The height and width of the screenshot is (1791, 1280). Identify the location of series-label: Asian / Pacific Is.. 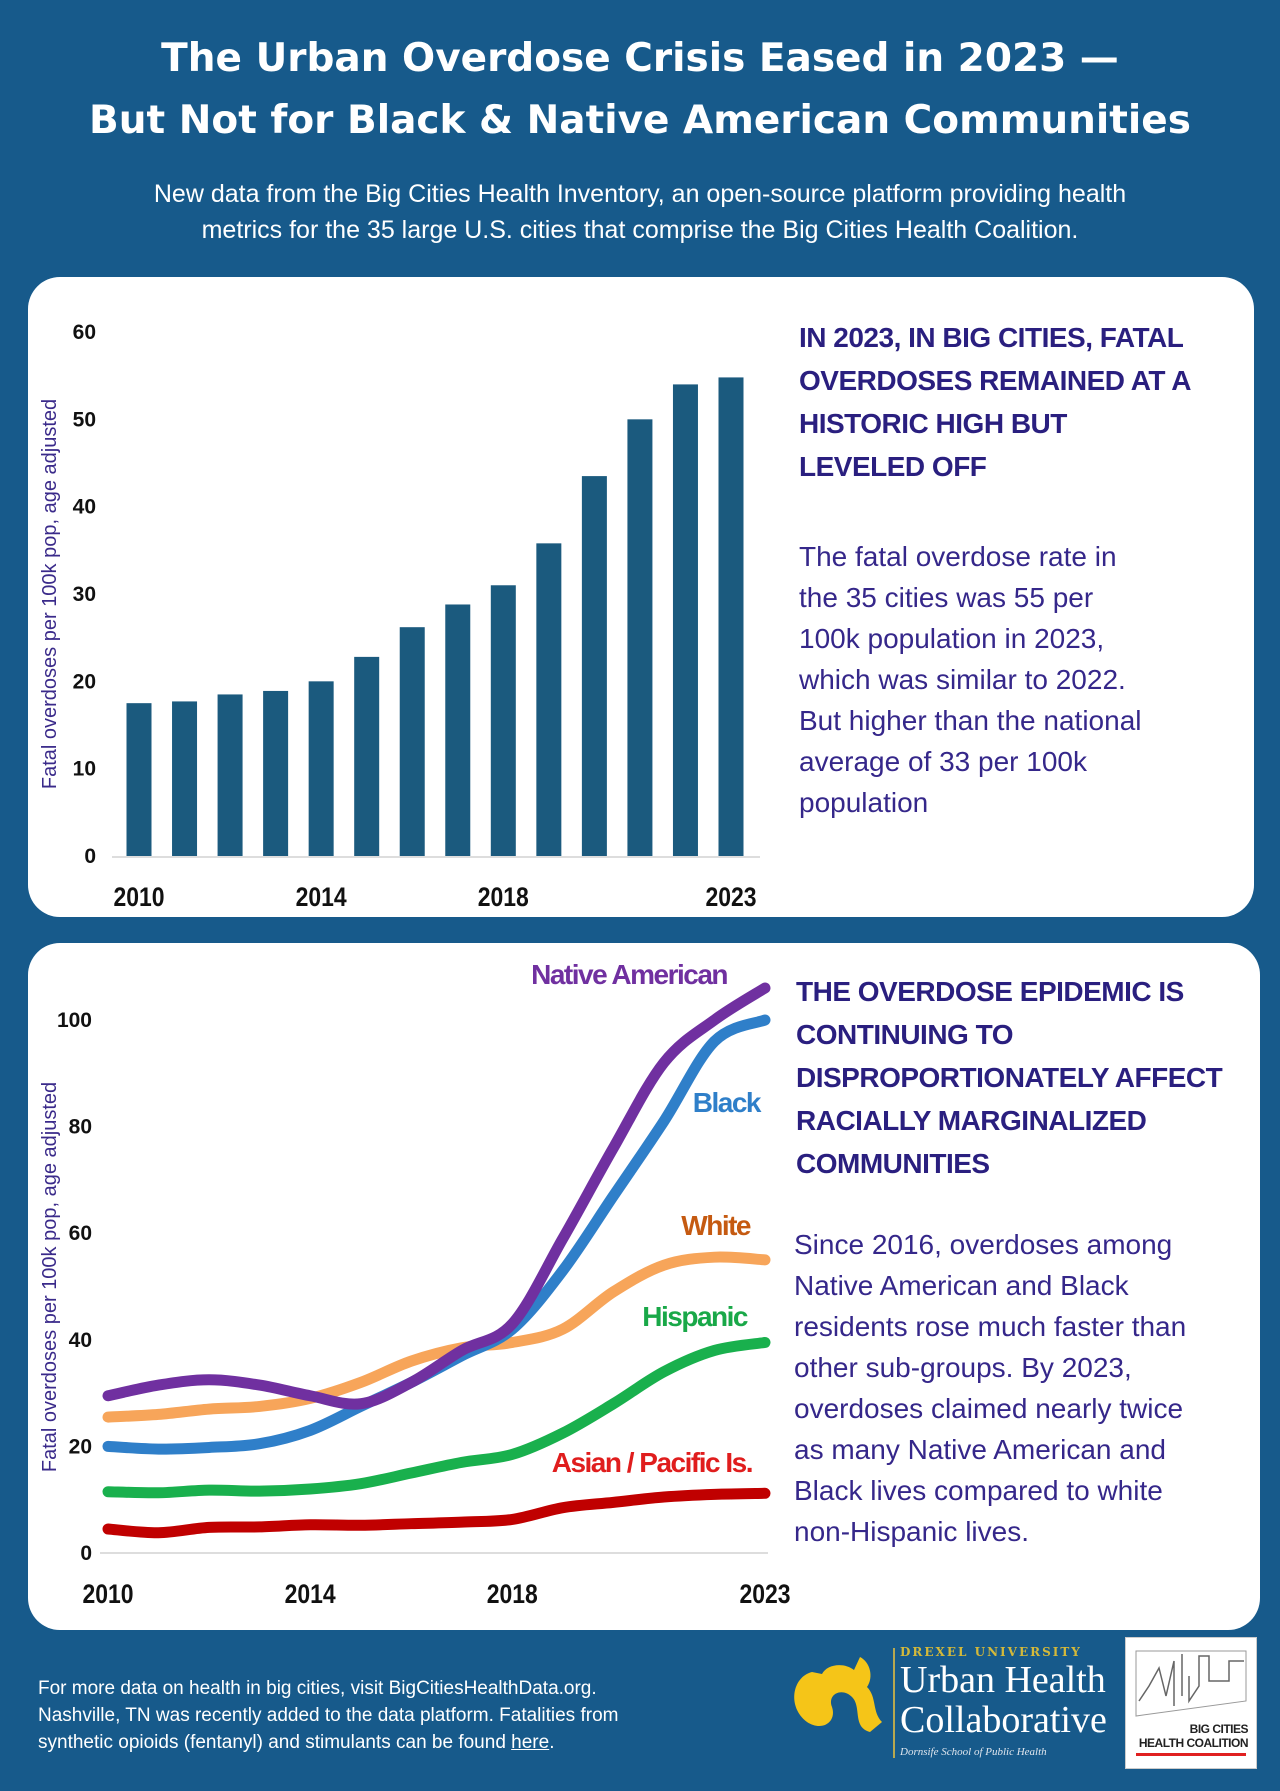
(652, 1462).